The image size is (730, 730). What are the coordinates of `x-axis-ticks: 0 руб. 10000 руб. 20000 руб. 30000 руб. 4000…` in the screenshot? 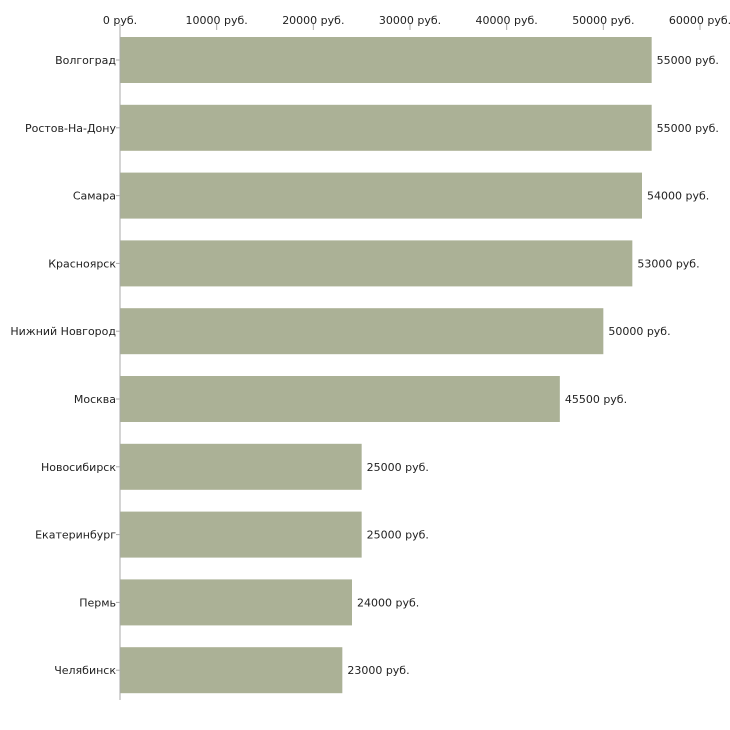 It's located at (416, 22).